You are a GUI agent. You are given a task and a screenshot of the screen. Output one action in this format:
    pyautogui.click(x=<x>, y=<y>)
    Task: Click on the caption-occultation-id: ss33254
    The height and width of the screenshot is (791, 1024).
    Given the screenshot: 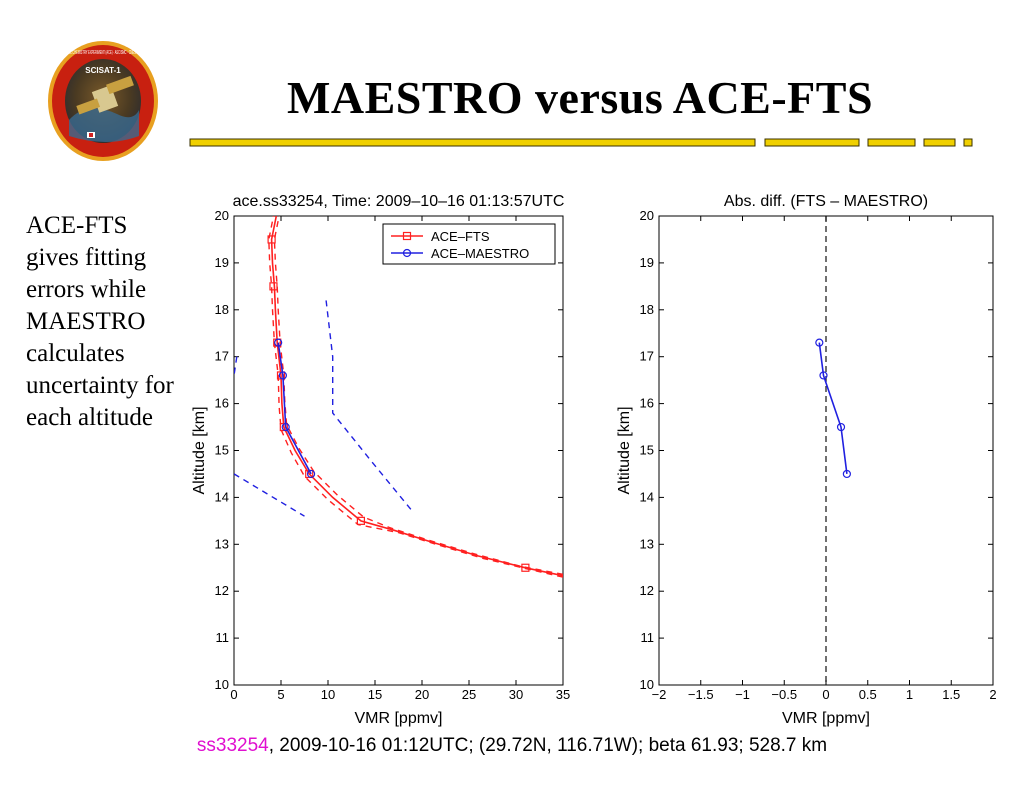 What is the action you would take?
    pyautogui.click(x=232, y=745)
    